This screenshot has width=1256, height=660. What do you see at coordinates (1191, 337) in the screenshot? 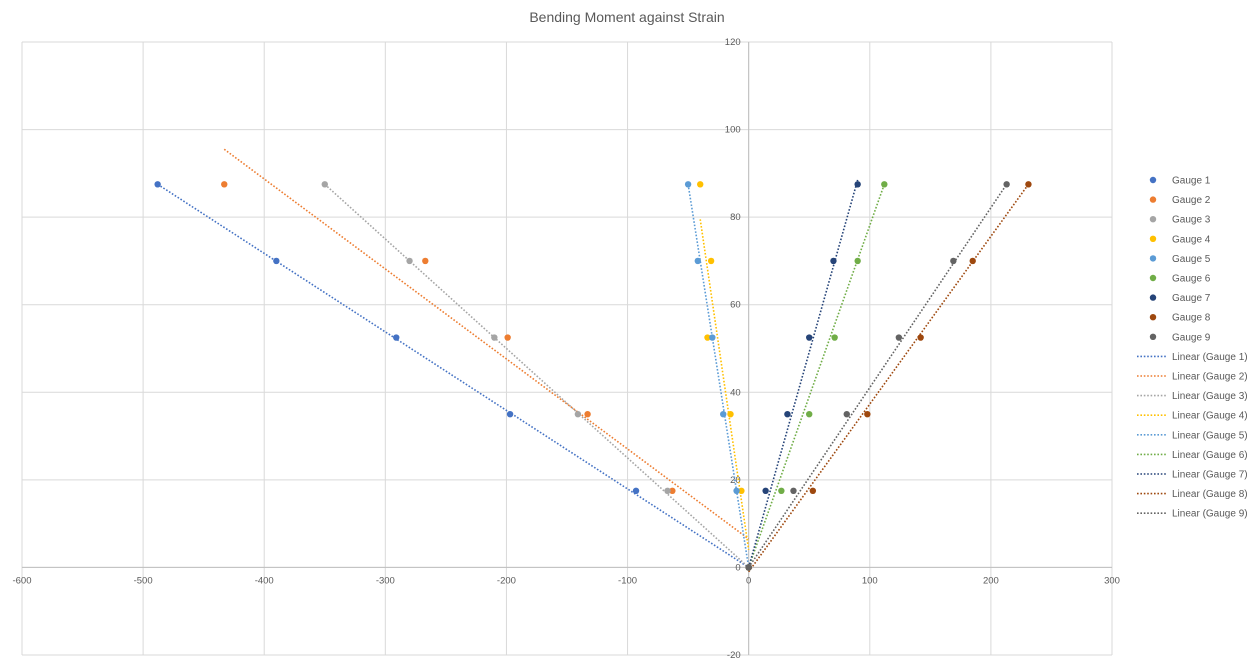
I see `legend-label: Gauge 9` at bounding box center [1191, 337].